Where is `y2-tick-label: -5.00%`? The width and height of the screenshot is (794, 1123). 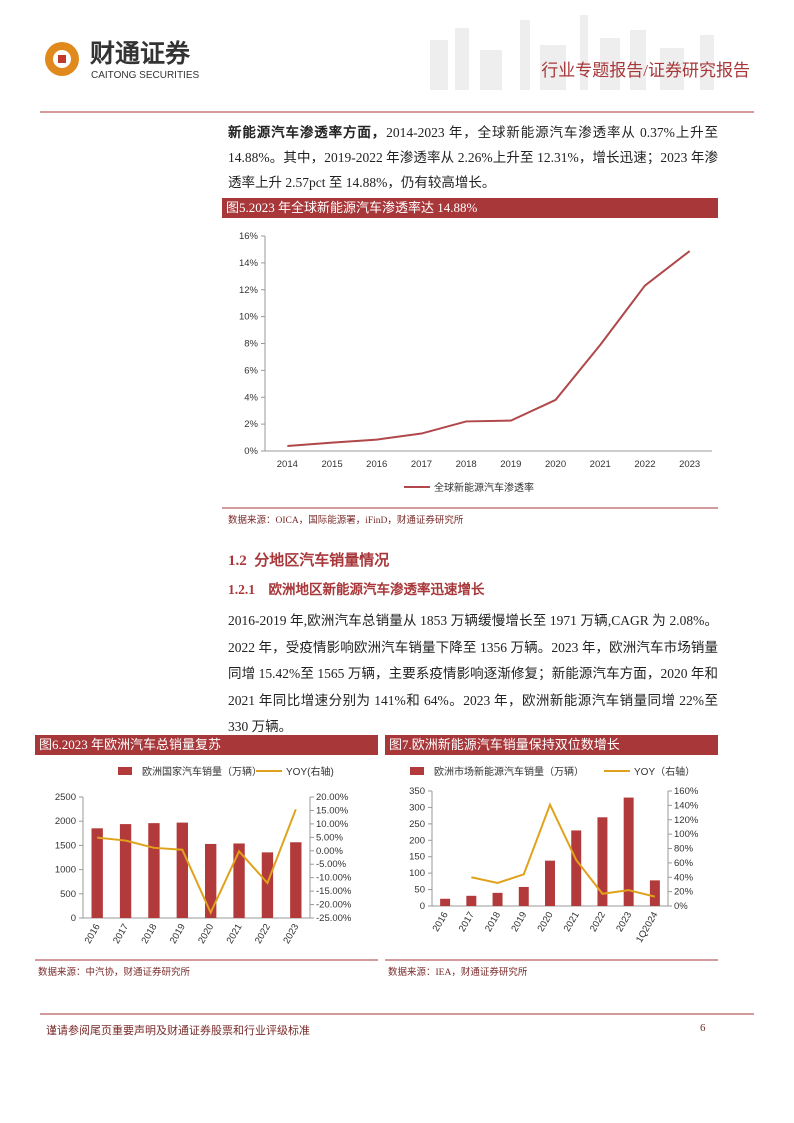
y2-tick-label: -5.00% is located at coordinates (331, 864).